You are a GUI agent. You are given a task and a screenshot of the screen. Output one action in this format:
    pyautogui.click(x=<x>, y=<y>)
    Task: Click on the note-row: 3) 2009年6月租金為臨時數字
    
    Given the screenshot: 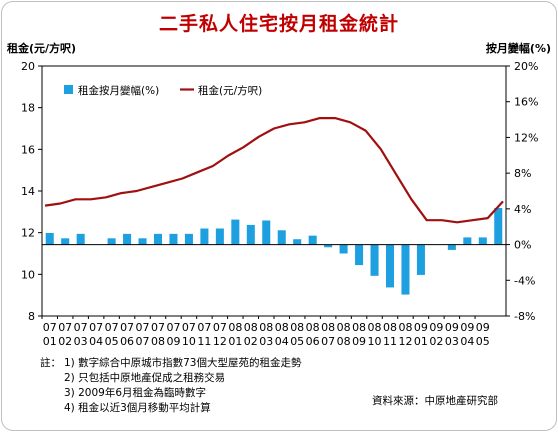 What is the action you would take?
    pyautogui.click(x=170, y=393)
    